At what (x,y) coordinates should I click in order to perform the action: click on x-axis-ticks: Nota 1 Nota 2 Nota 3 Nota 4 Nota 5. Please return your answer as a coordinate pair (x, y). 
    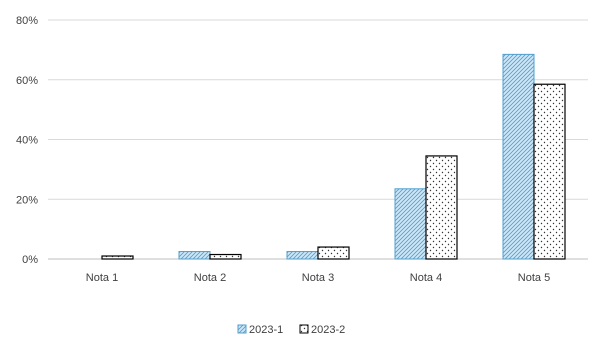
    Looking at the image, I should click on (318, 278).